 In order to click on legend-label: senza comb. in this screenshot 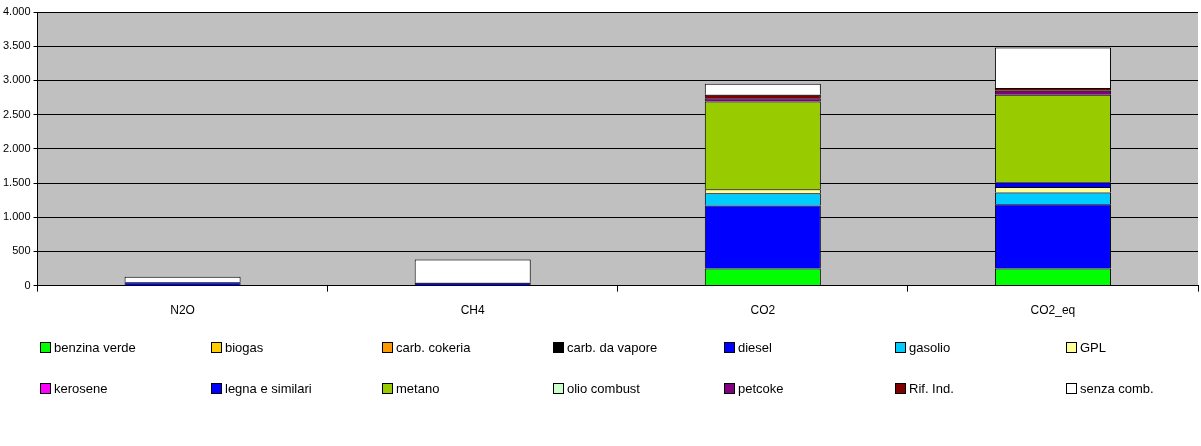, I will do `click(1117, 388)`.